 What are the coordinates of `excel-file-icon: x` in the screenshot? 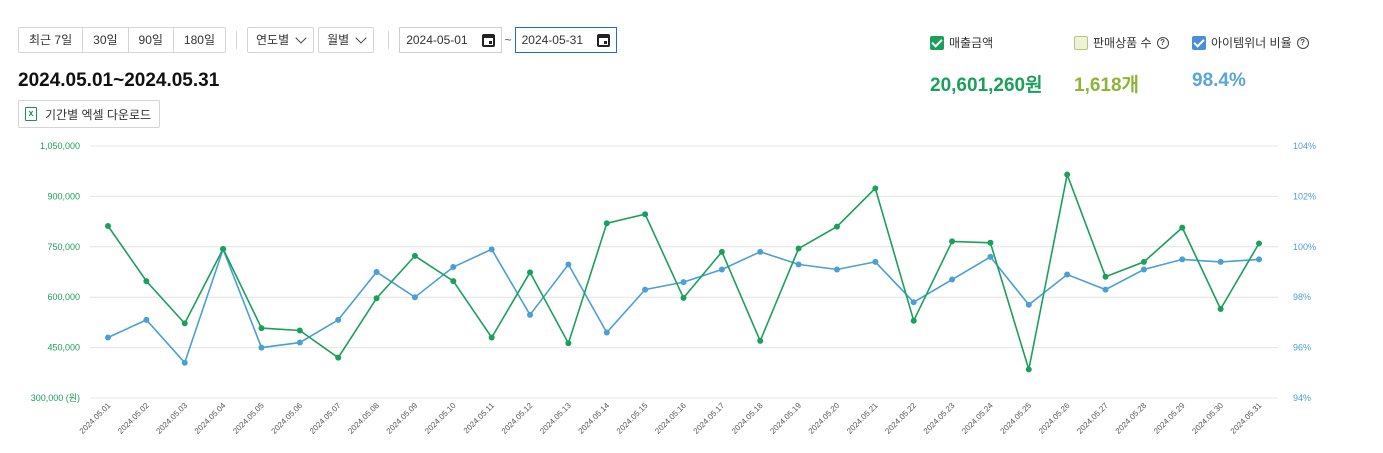 It's located at (31, 114).